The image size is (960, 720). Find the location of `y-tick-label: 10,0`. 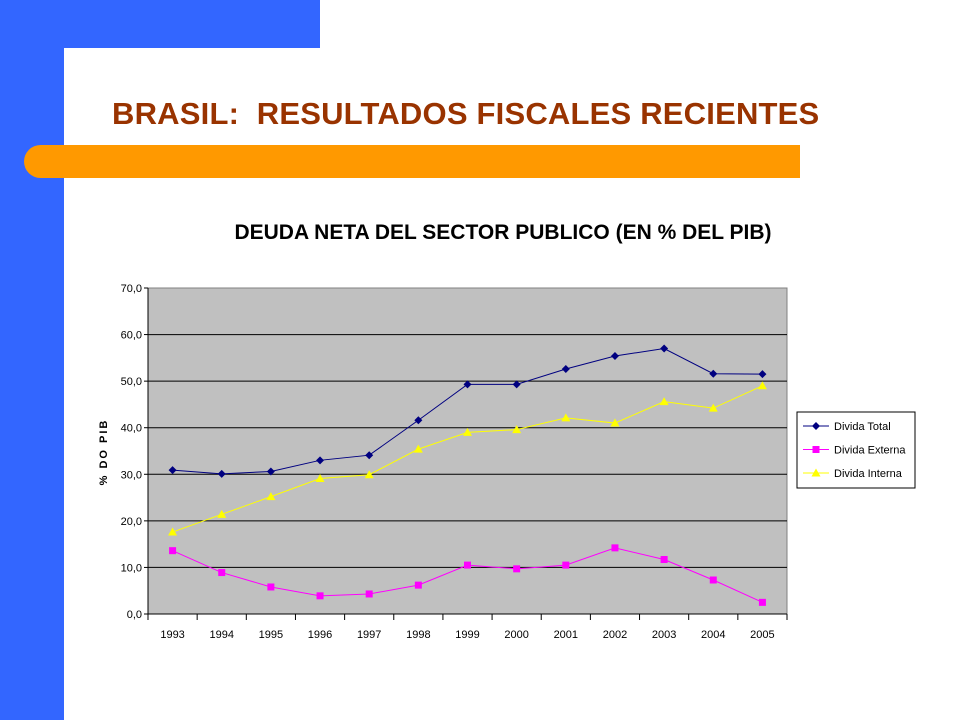

y-tick-label: 10,0 is located at coordinates (131, 568).